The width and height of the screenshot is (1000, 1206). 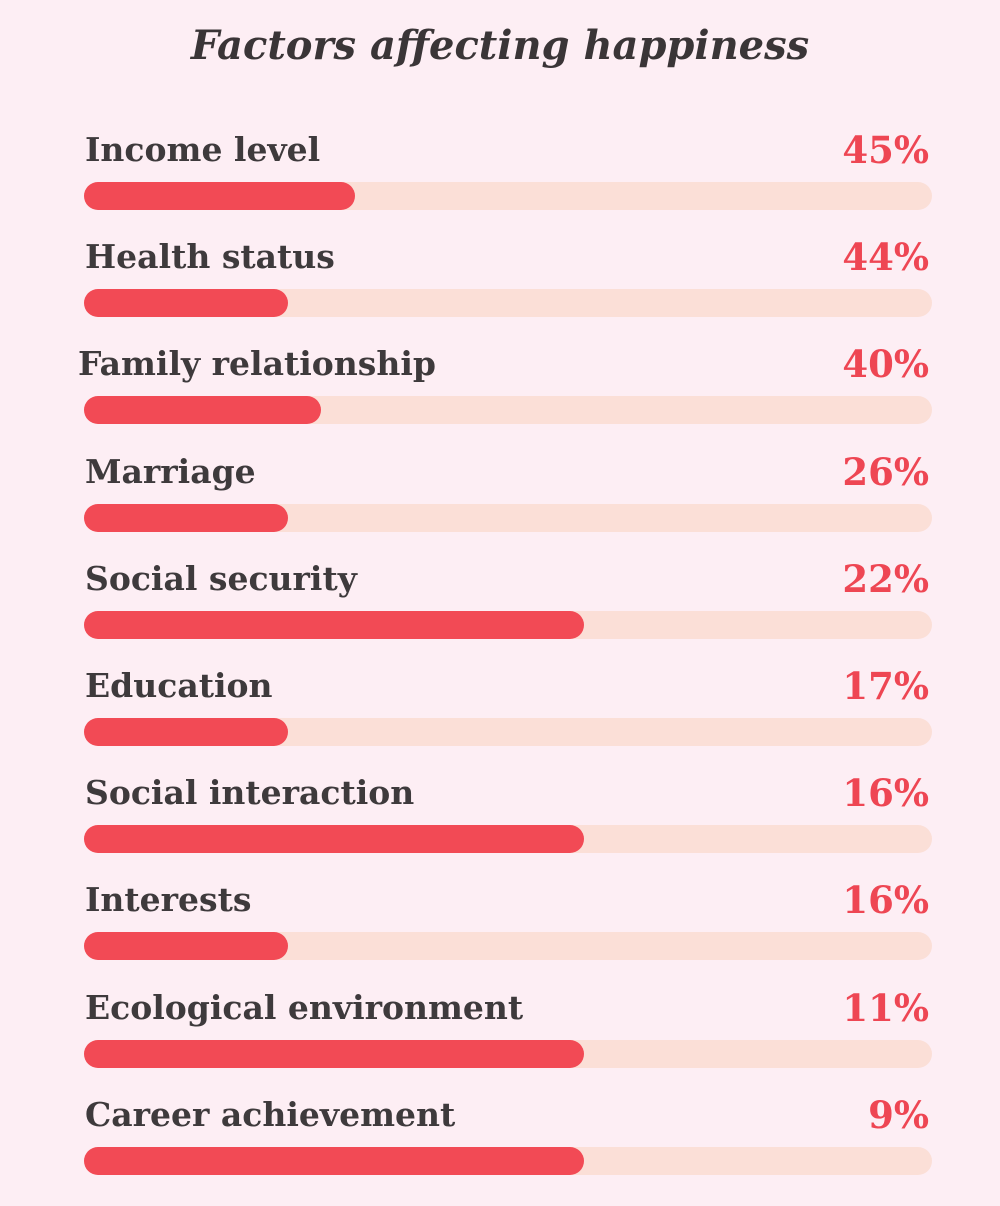 I want to click on bar-label: Family relationship, so click(x=257, y=364).